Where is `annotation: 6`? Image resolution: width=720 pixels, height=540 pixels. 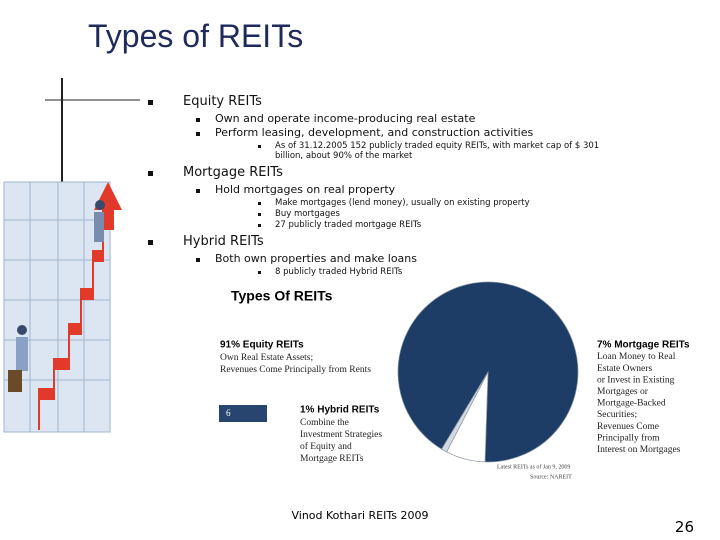 annotation: 6 is located at coordinates (228, 413).